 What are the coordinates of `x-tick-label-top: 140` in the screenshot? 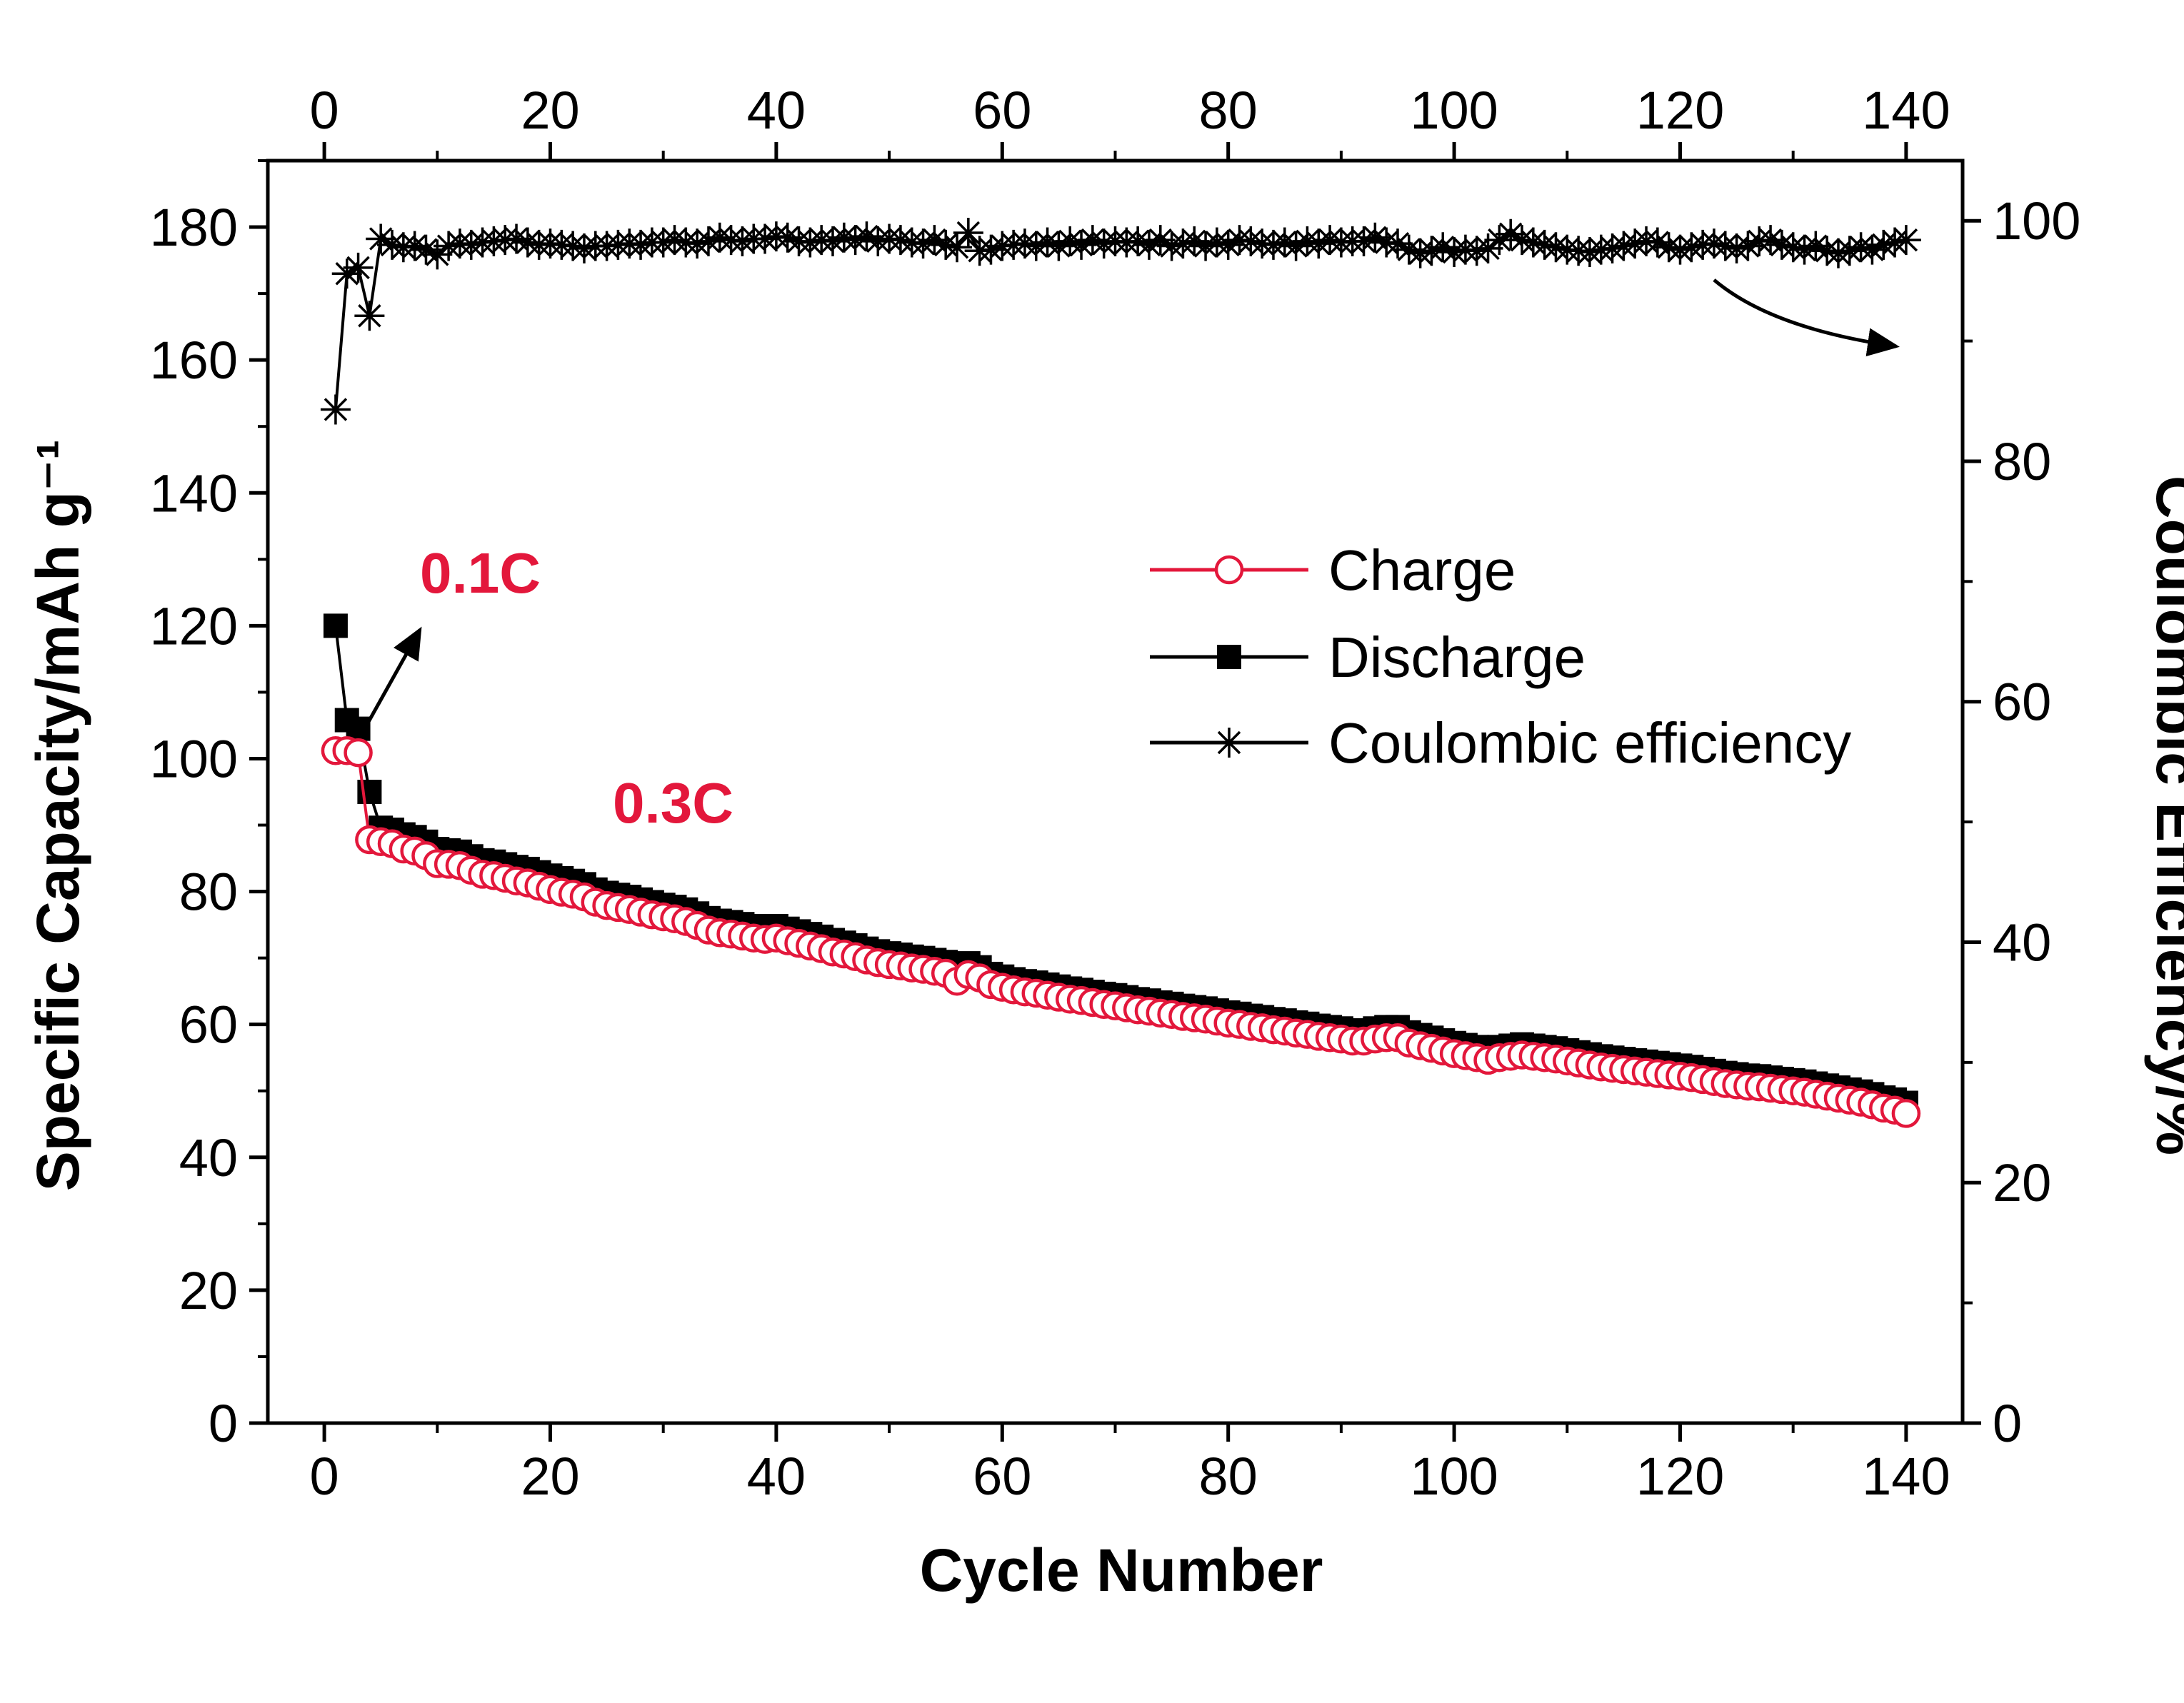 It's located at (1906, 110).